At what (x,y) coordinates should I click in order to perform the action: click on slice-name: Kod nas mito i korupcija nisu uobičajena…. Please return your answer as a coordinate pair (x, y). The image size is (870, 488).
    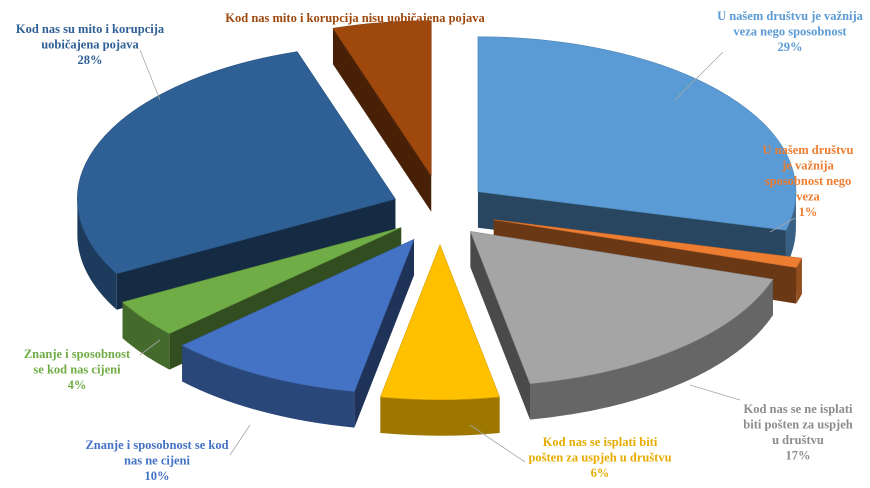
    Looking at the image, I should click on (355, 18).